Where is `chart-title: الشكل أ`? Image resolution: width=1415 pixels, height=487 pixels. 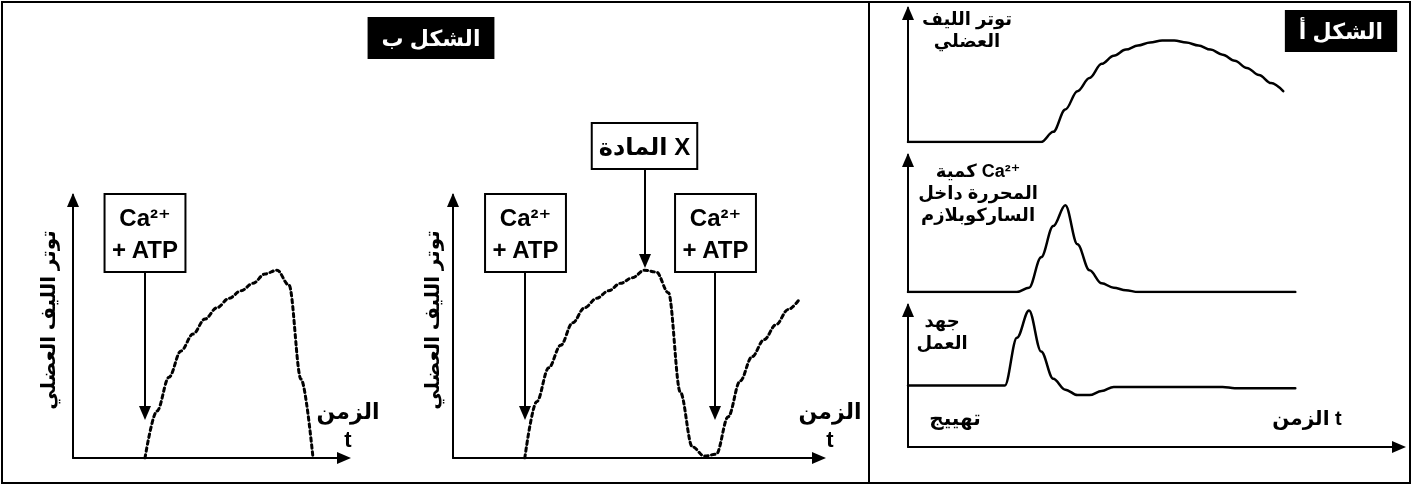
chart-title: الشكل أ is located at coordinates (1341, 29).